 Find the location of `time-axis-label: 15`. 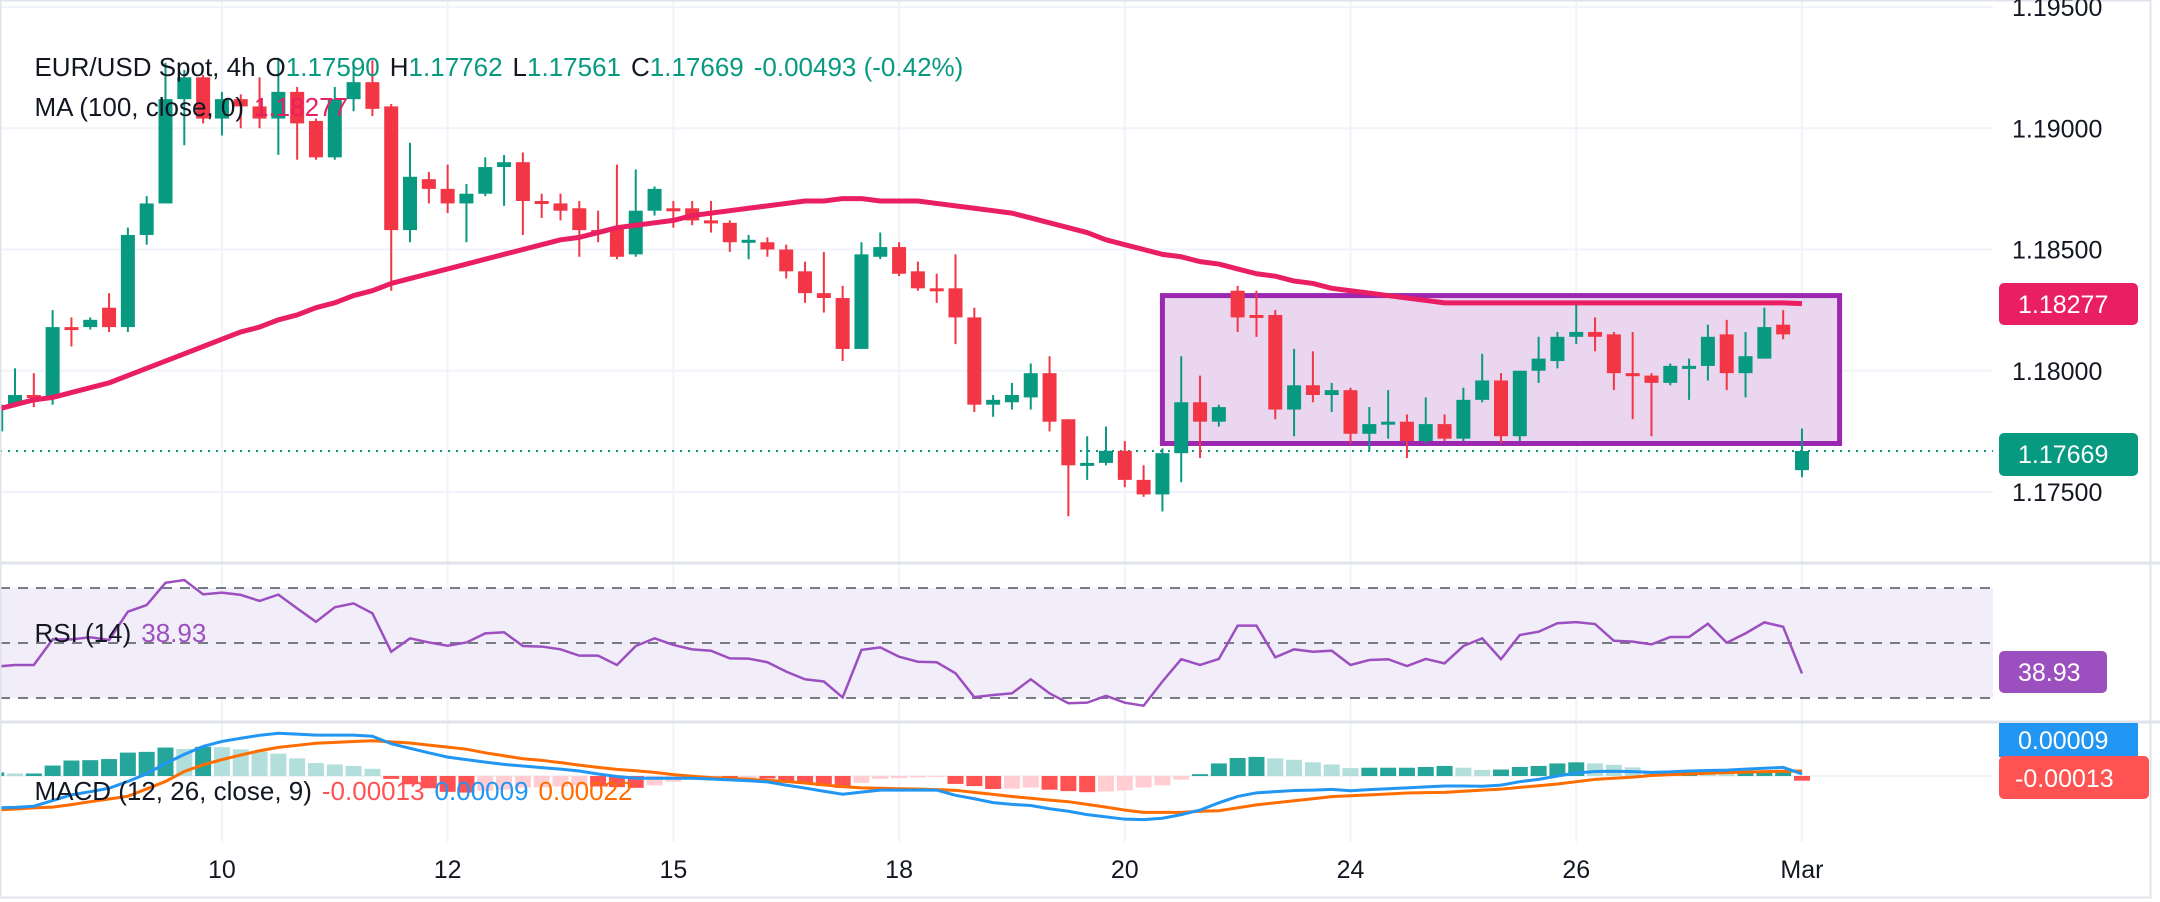

time-axis-label: 15 is located at coordinates (673, 870).